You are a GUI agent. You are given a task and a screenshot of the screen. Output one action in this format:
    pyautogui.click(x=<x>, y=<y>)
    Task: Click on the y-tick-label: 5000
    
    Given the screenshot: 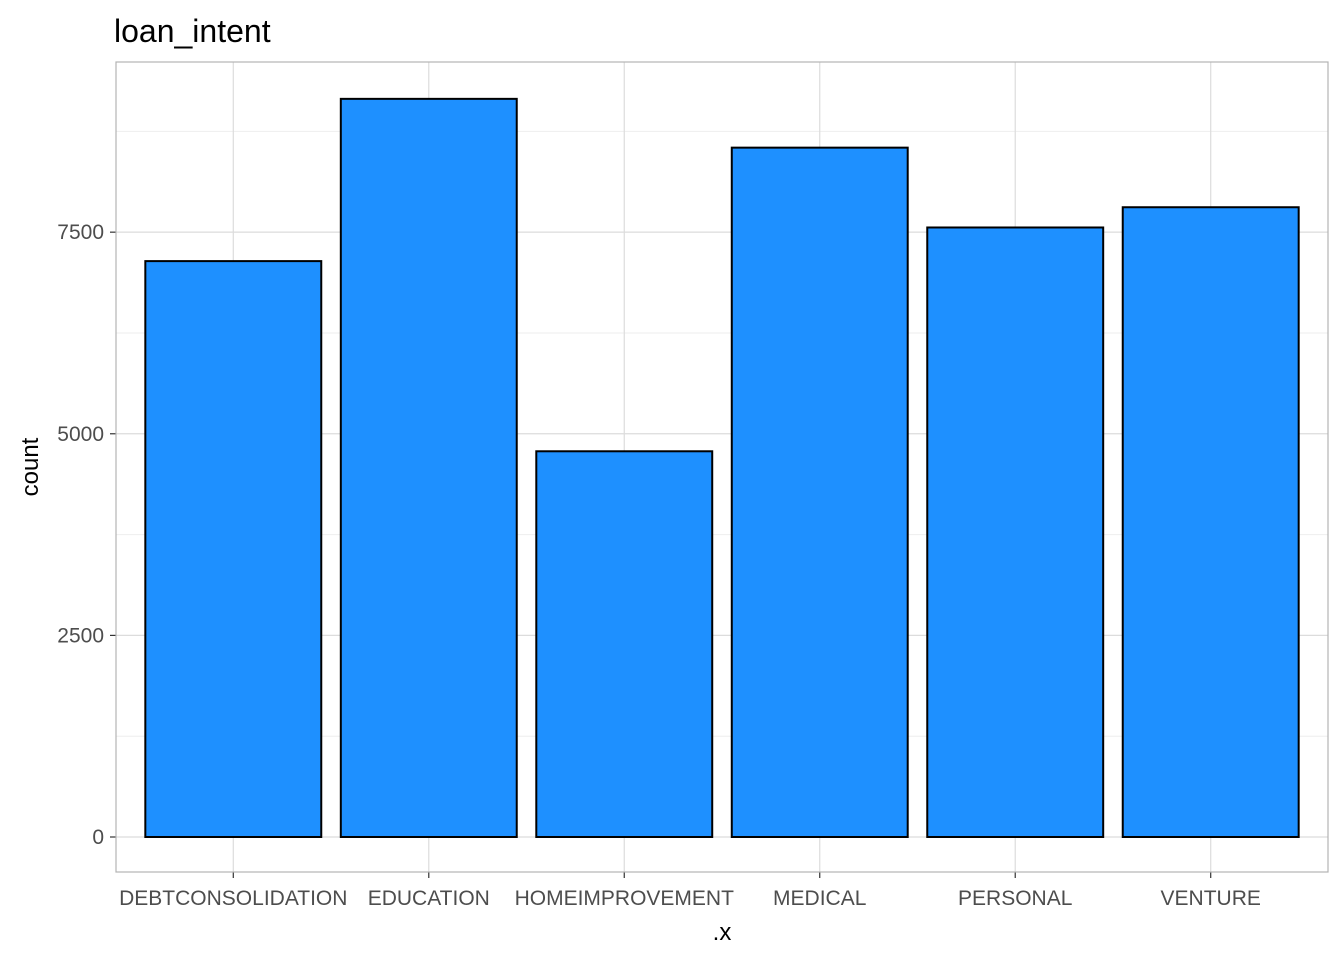 What is the action you would take?
    pyautogui.click(x=80, y=434)
    